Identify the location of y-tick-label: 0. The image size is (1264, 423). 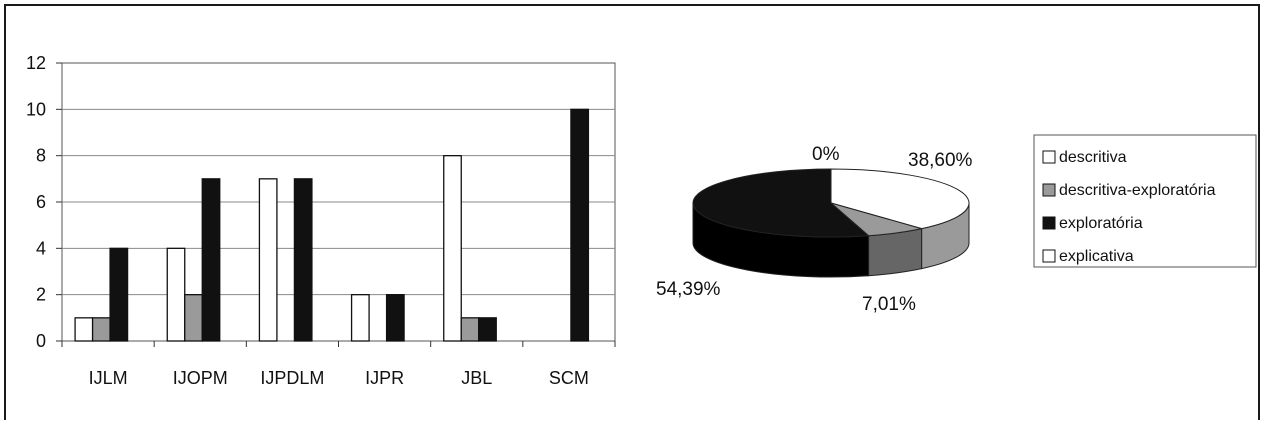
(41, 341).